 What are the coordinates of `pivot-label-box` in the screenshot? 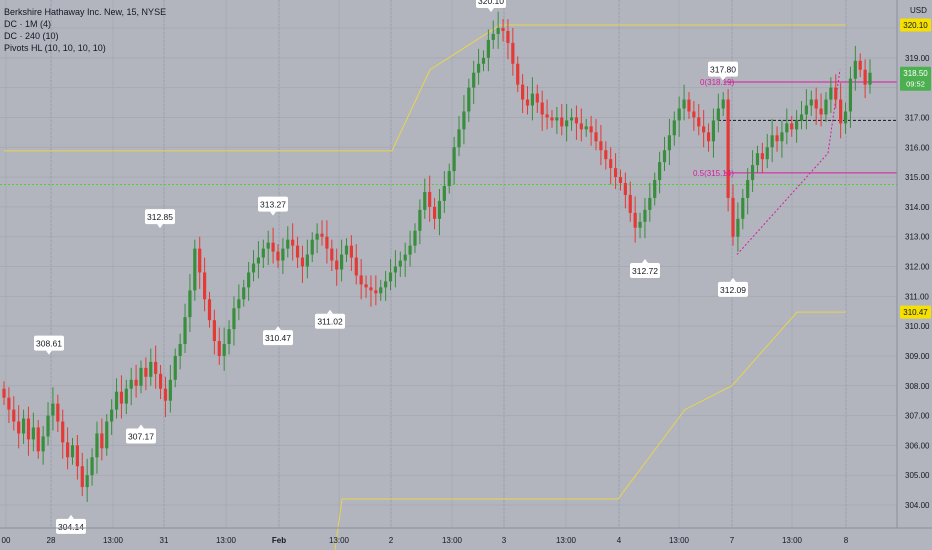 It's located at (491, 4).